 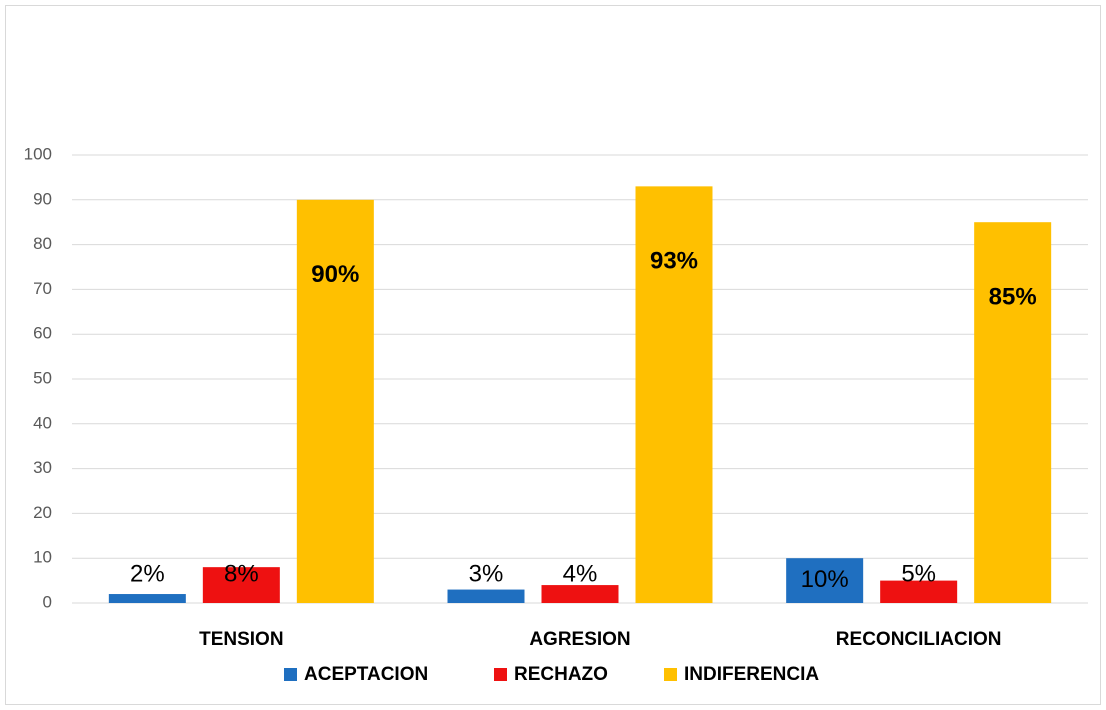 What do you see at coordinates (1013, 297) in the screenshot?
I see `value-label: 85%` at bounding box center [1013, 297].